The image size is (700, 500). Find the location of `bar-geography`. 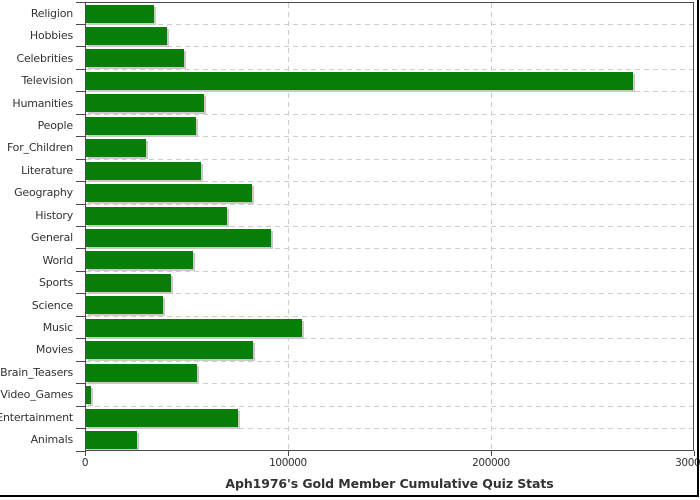

bar-geography is located at coordinates (169, 193).